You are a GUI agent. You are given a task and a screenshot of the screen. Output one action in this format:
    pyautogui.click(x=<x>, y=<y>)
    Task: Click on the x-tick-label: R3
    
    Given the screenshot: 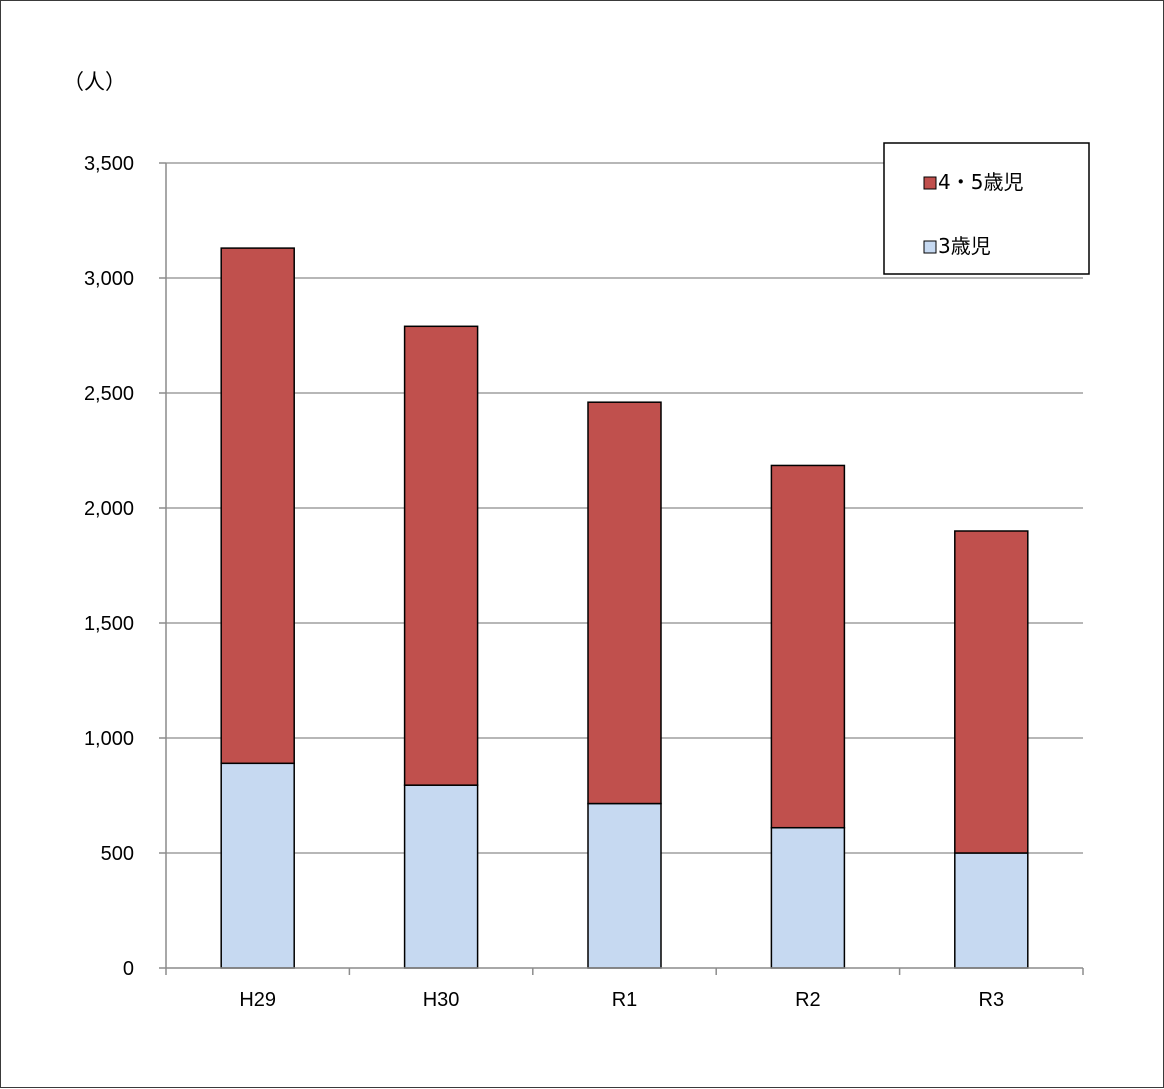 What is the action you would take?
    pyautogui.click(x=992, y=1000)
    